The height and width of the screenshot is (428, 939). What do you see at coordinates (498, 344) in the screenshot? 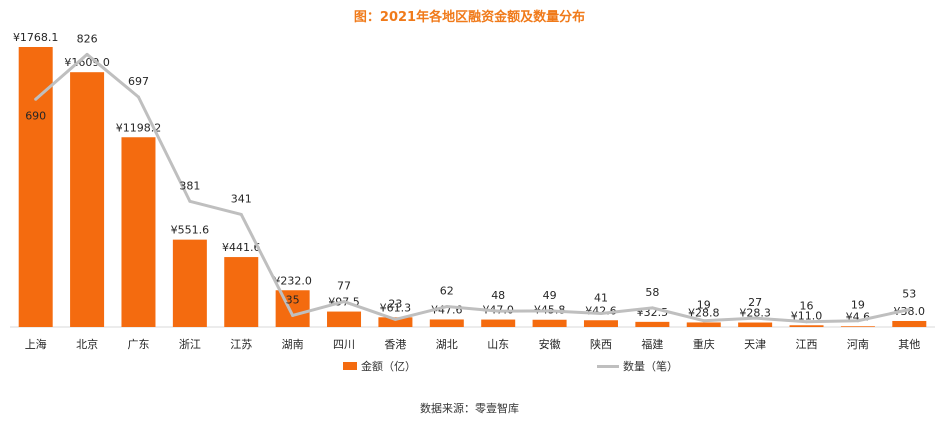
I see `category-label: 山东` at bounding box center [498, 344].